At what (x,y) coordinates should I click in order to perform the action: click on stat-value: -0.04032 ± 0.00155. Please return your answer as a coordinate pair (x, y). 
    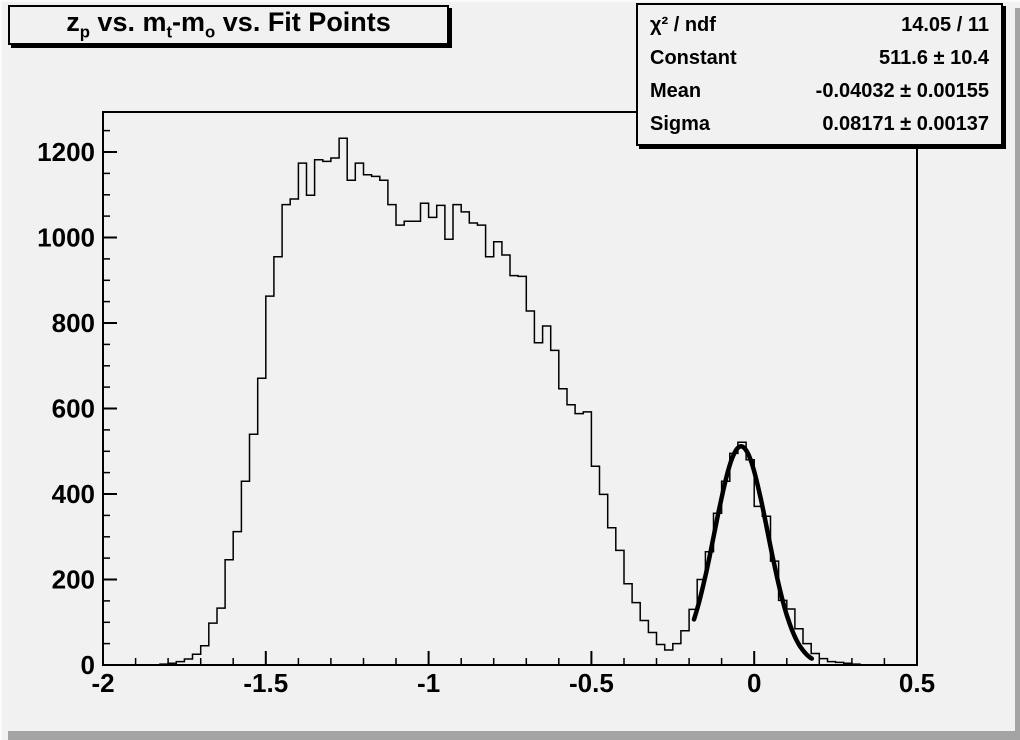
    Looking at the image, I should click on (902, 90).